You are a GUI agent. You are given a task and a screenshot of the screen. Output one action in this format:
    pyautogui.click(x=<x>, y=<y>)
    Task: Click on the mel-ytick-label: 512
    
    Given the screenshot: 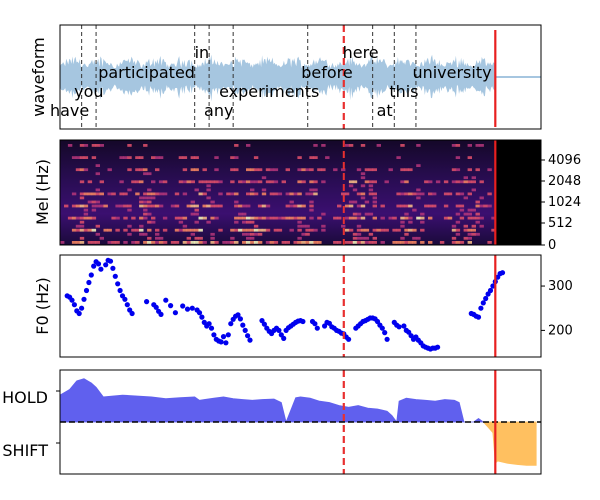 What is the action you would take?
    pyautogui.click(x=560, y=223)
    